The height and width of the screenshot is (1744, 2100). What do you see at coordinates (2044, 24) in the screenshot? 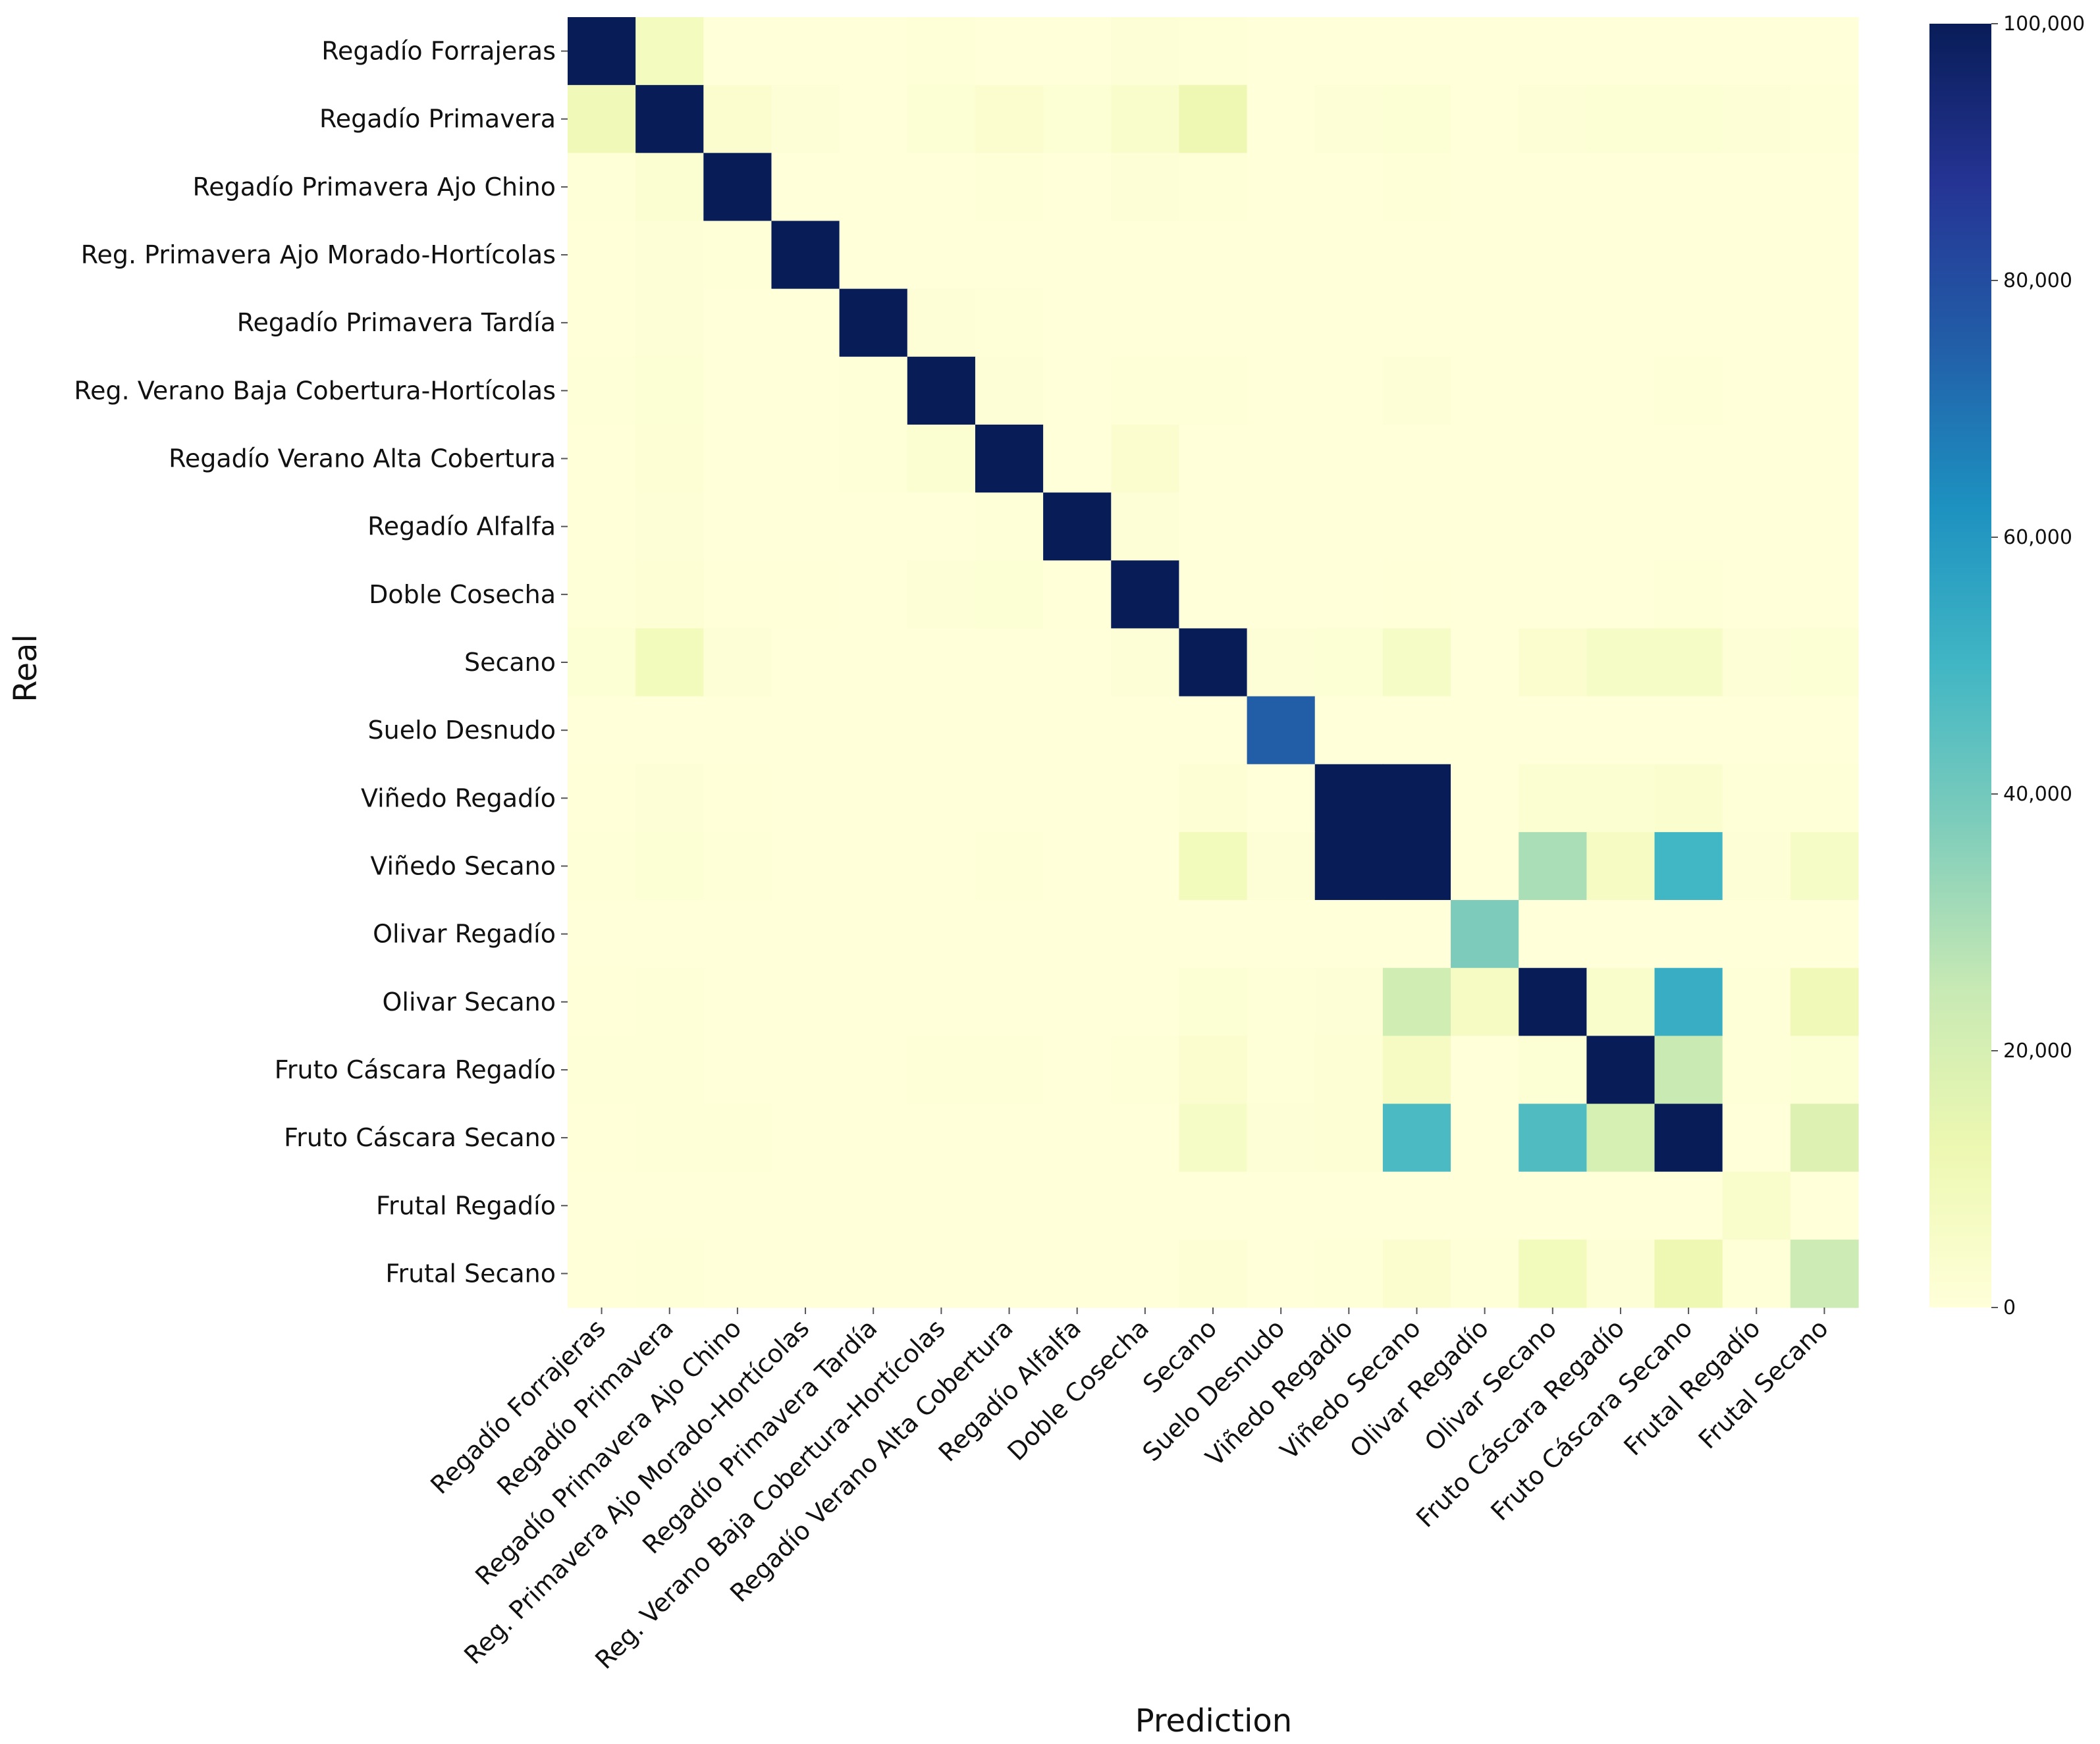
I see `colorbar-tick-label: 100,000` at bounding box center [2044, 24].